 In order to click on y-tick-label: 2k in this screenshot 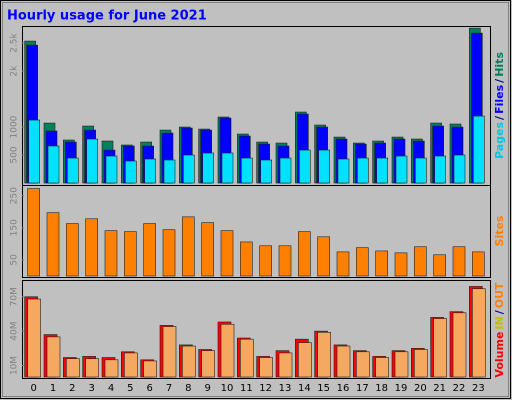, I will do `click(15, 71)`.